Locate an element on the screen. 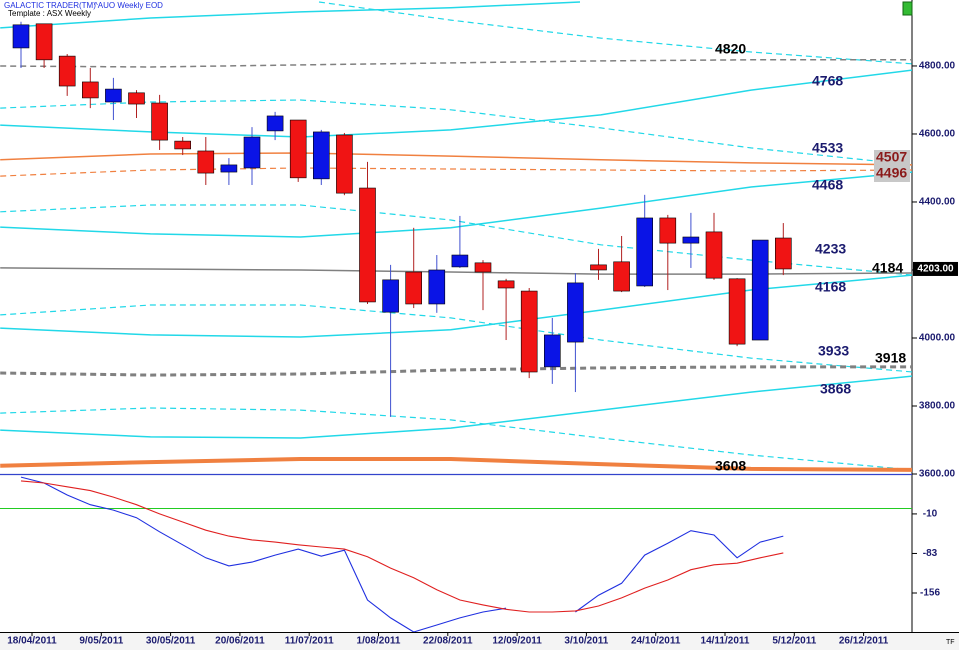 This screenshot has width=959, height=650. last-price-label: 4203.00 is located at coordinates (935, 269).